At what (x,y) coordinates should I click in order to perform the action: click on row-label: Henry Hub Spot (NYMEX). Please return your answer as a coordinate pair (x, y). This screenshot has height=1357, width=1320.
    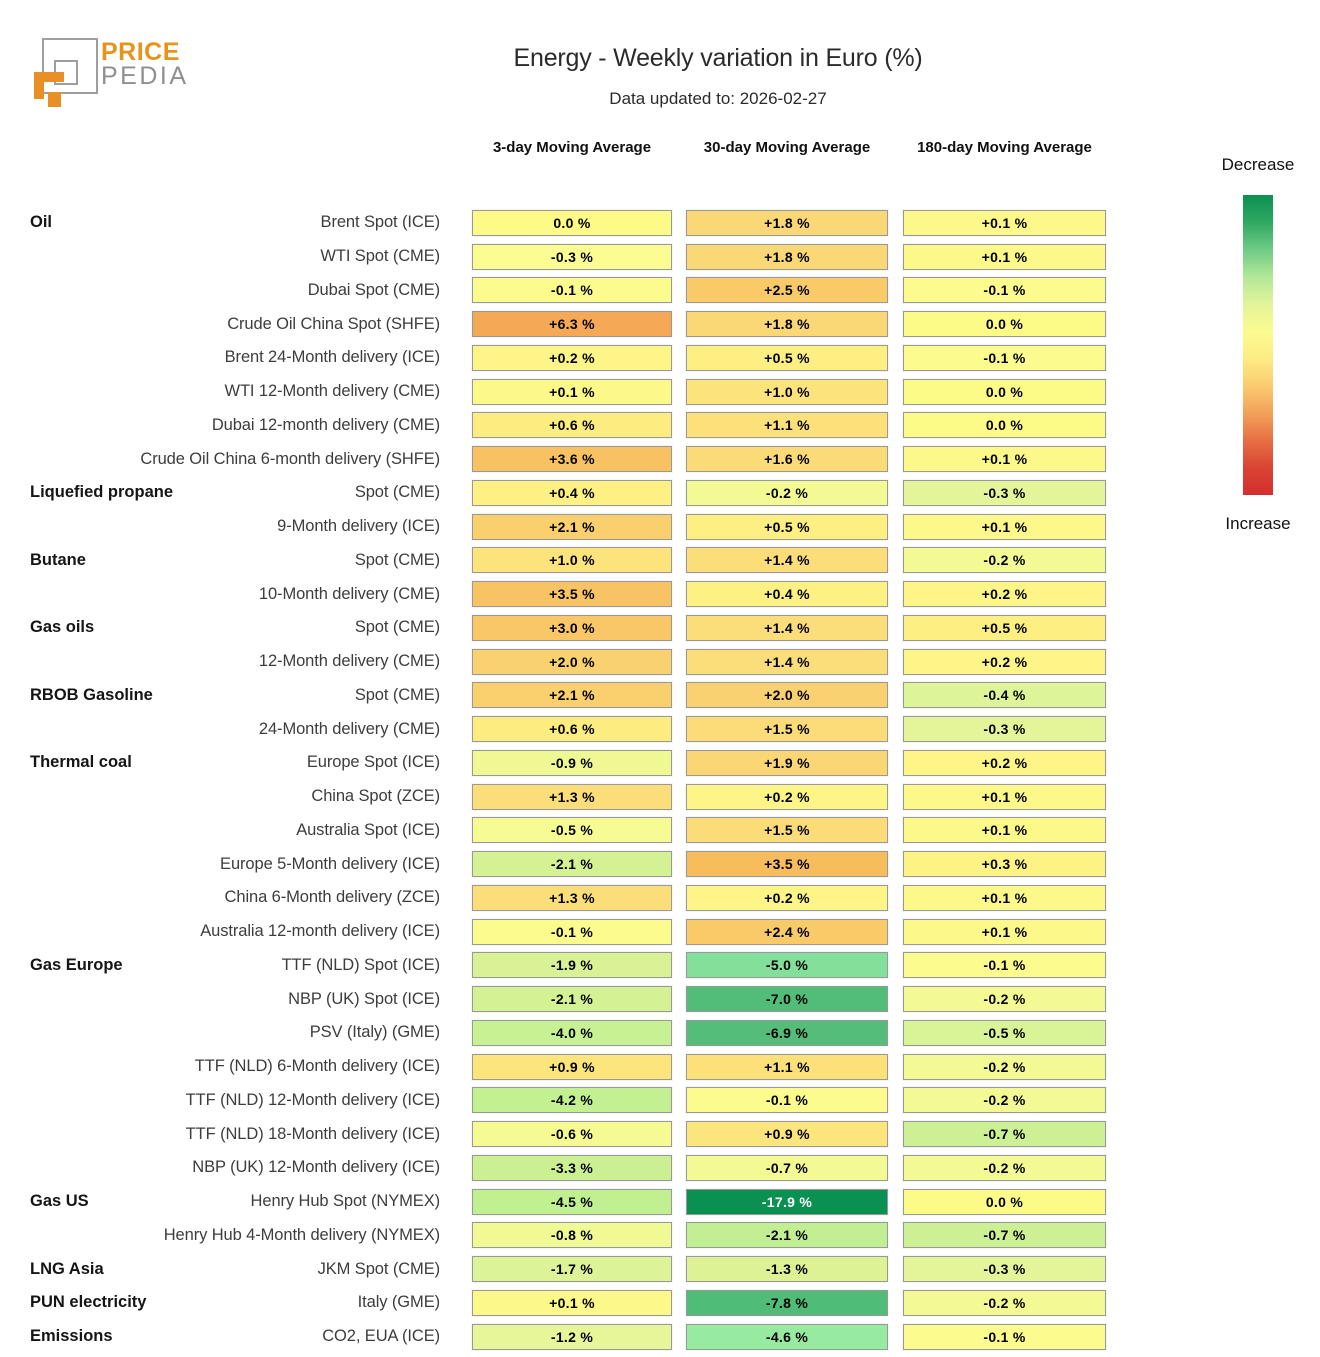
    Looking at the image, I should click on (345, 1201).